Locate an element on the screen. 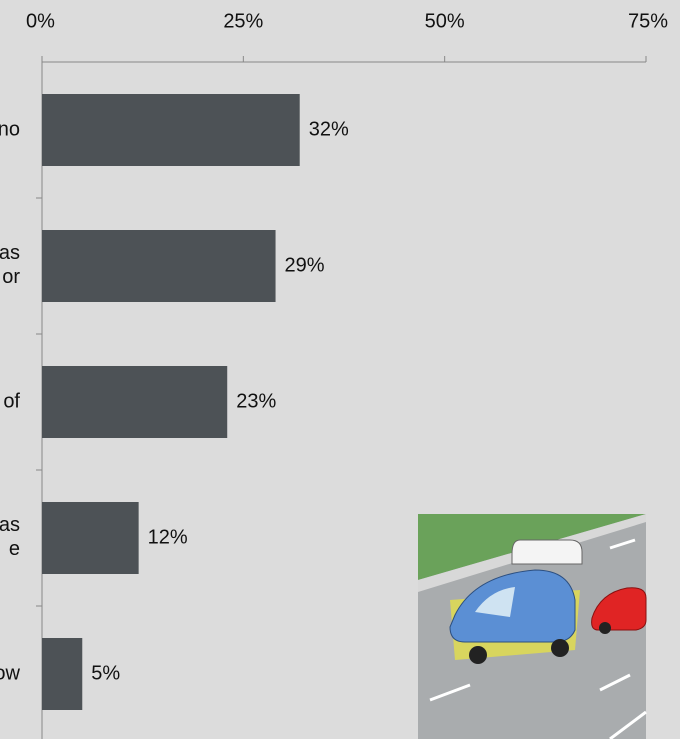 The height and width of the screenshot is (739, 680). y-tick-label: as or is located at coordinates (10, 265).